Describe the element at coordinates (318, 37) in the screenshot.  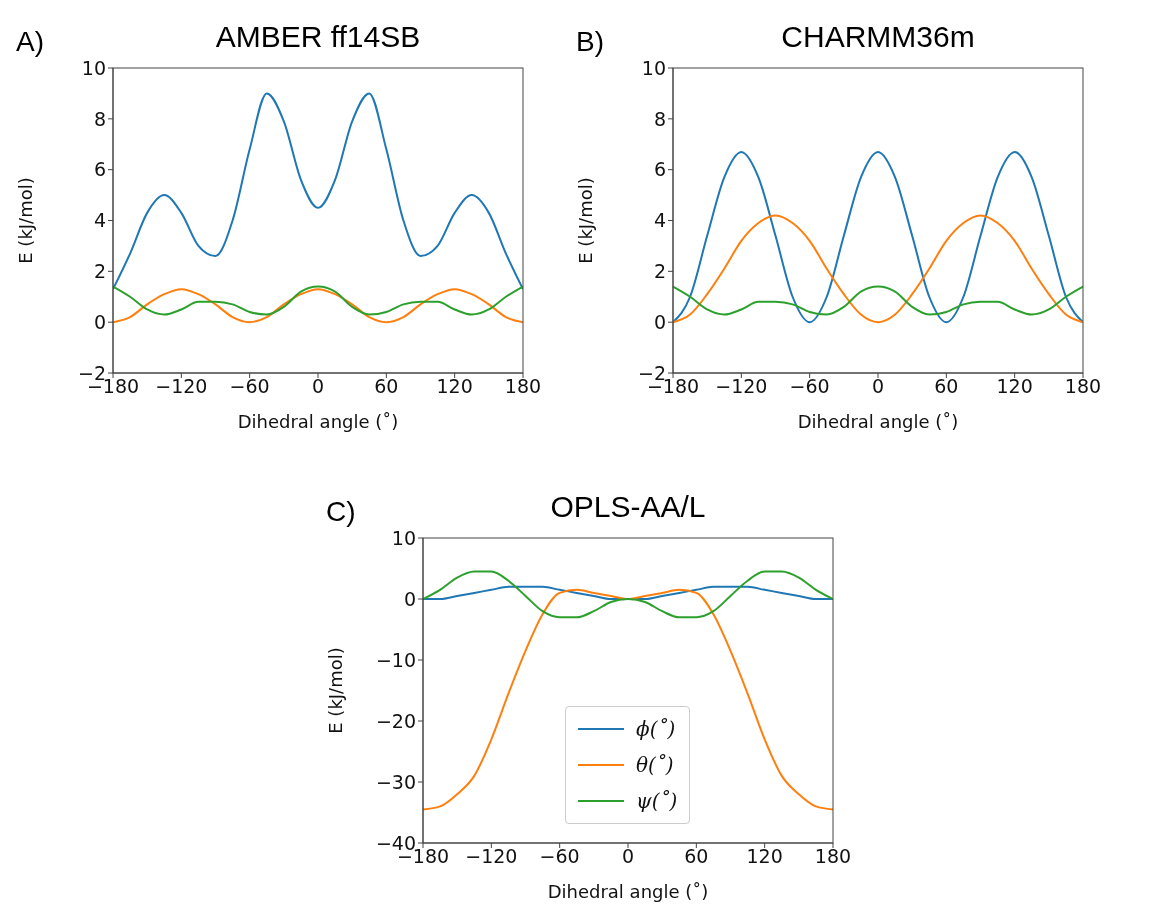
I see `chart-title: AMBER ff14SB` at that location.